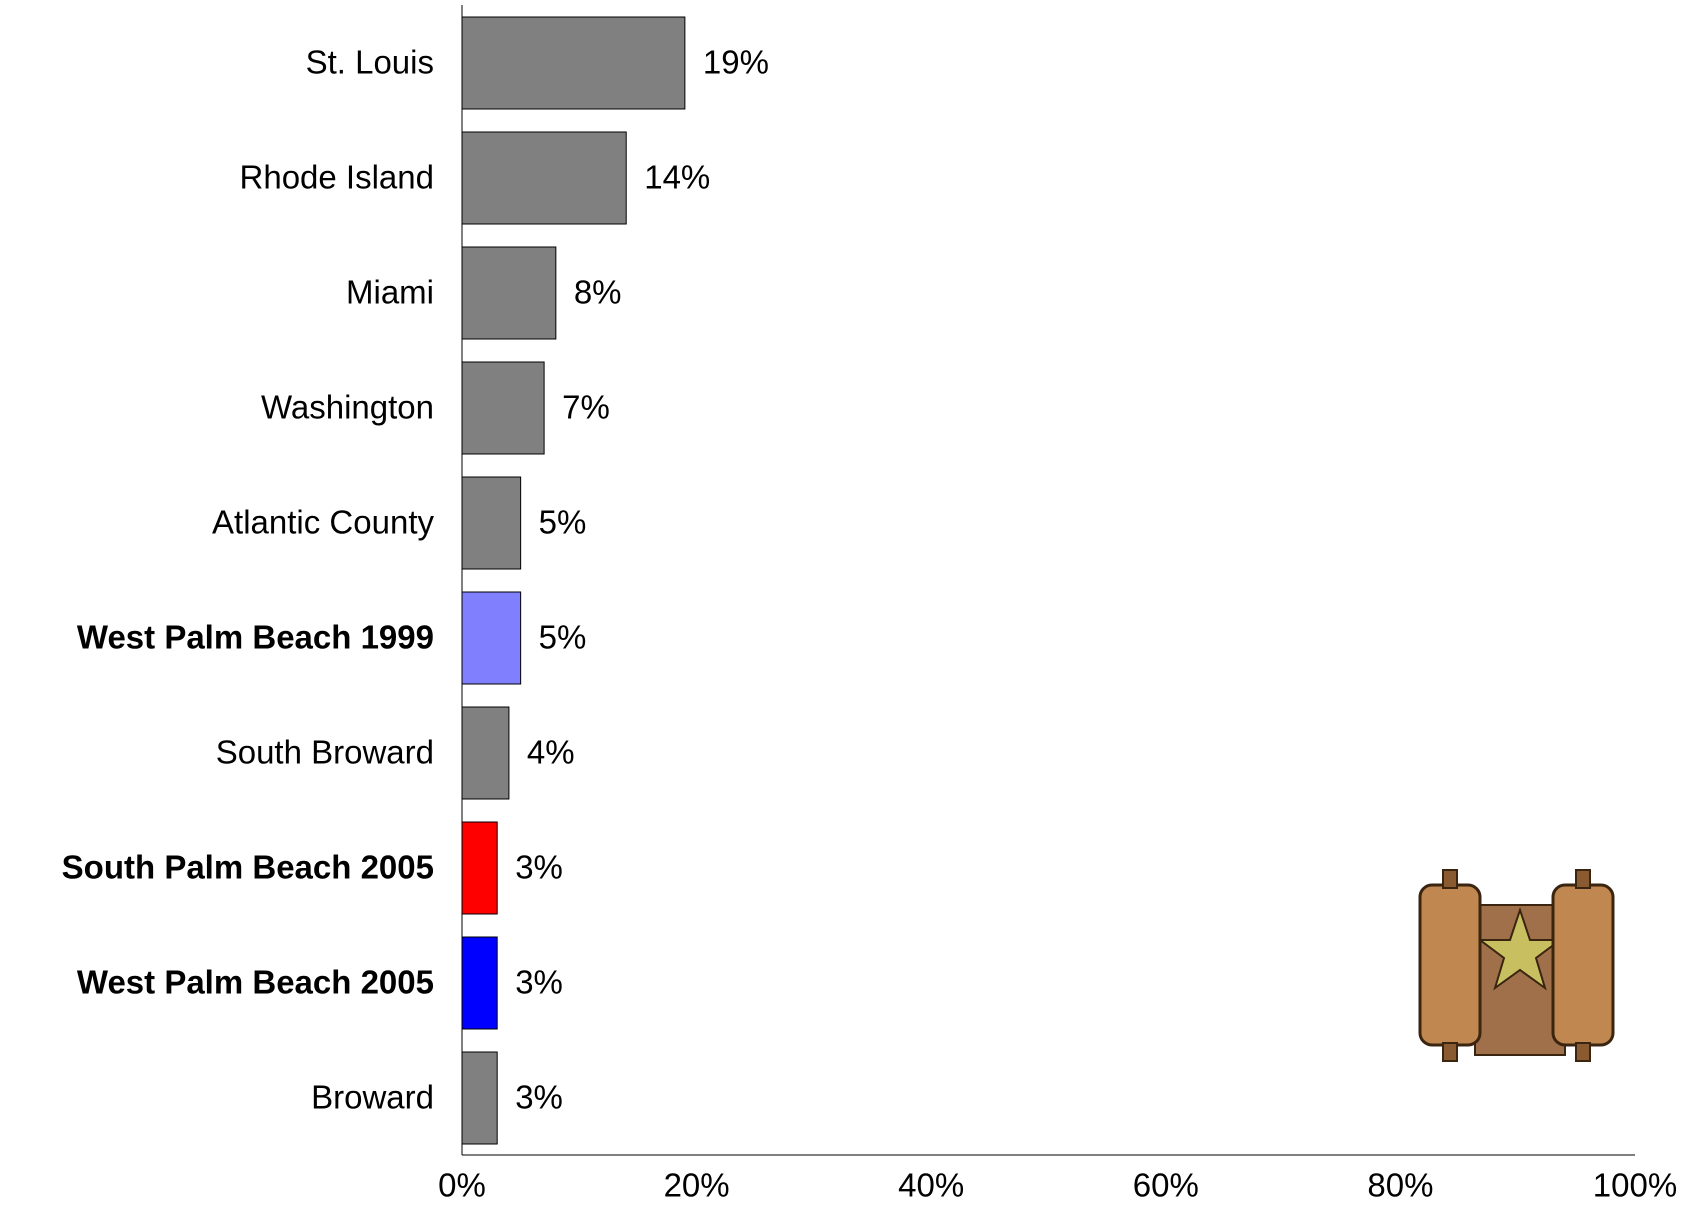  I want to click on value-label: 19%, so click(736, 62).